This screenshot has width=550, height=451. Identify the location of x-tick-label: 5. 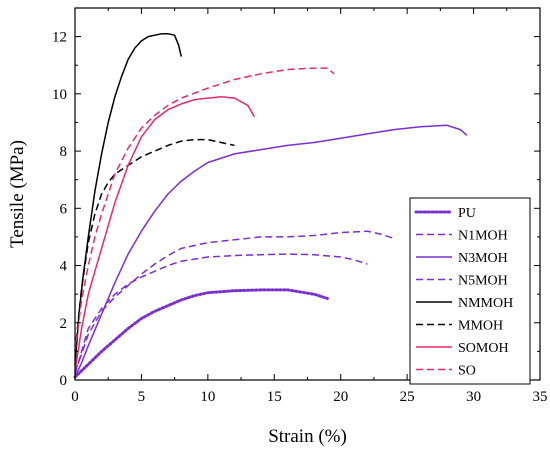
(142, 397).